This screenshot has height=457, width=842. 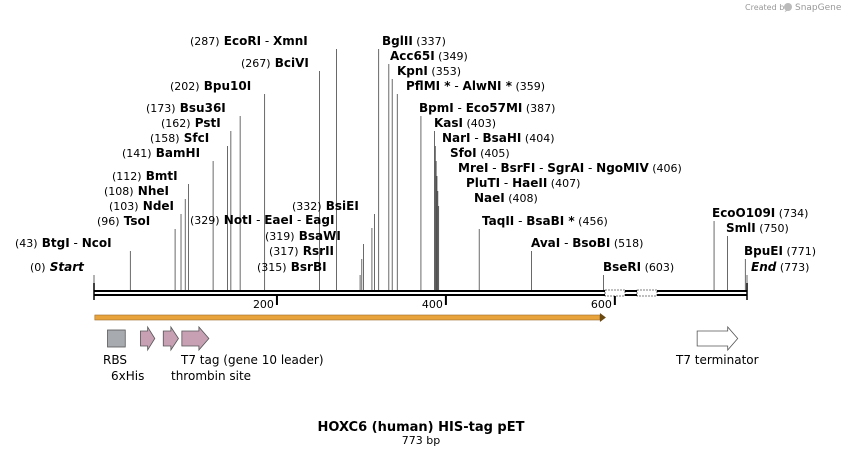 I want to click on site-label-0: (0) Start, so click(x=57, y=267).